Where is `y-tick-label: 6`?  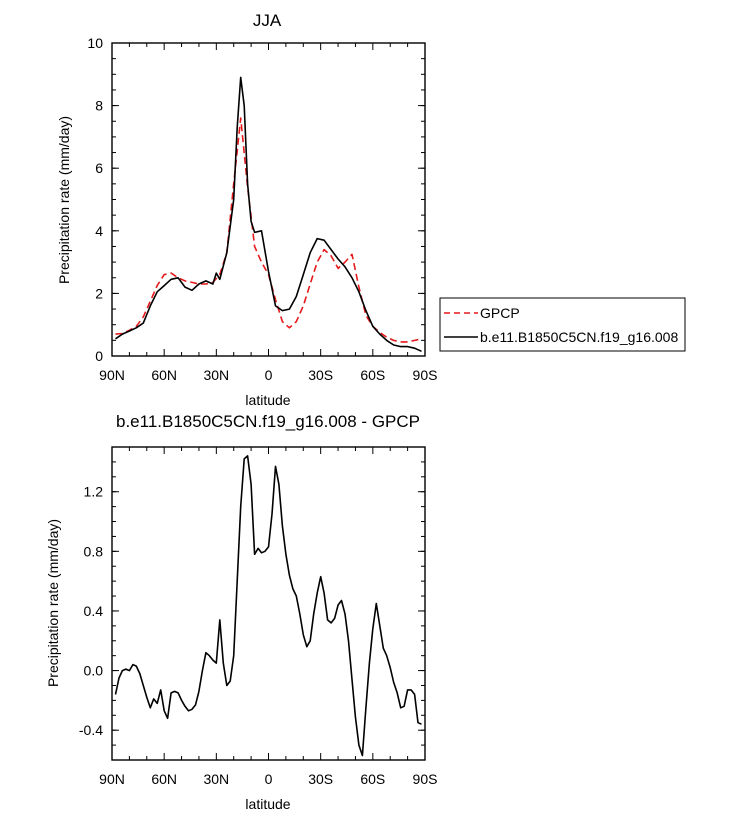 y-tick-label: 6 is located at coordinates (99, 168).